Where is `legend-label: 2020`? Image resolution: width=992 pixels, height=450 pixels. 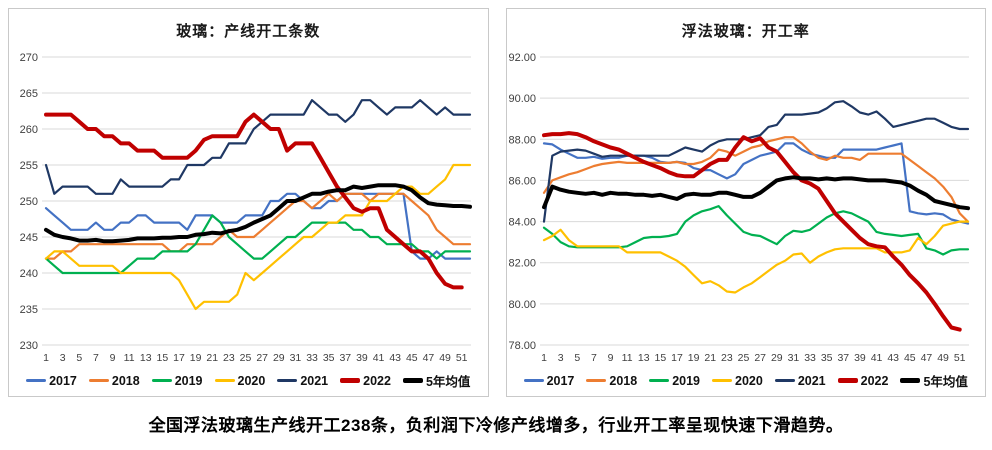
legend-label: 2020 is located at coordinates (749, 380).